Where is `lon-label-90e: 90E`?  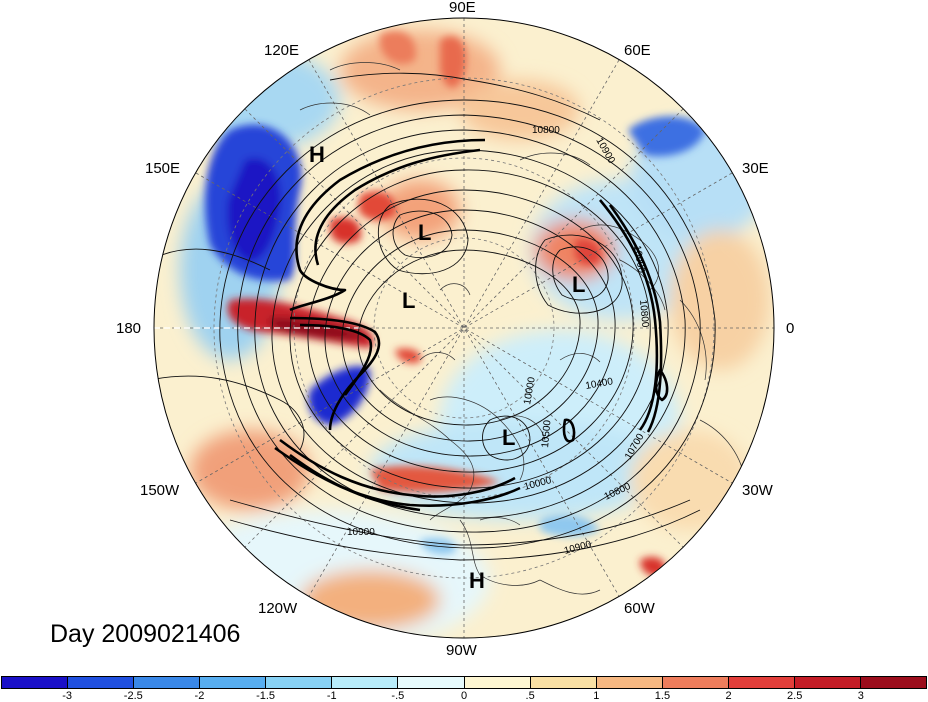
lon-label-90e: 90E is located at coordinates (462, 8).